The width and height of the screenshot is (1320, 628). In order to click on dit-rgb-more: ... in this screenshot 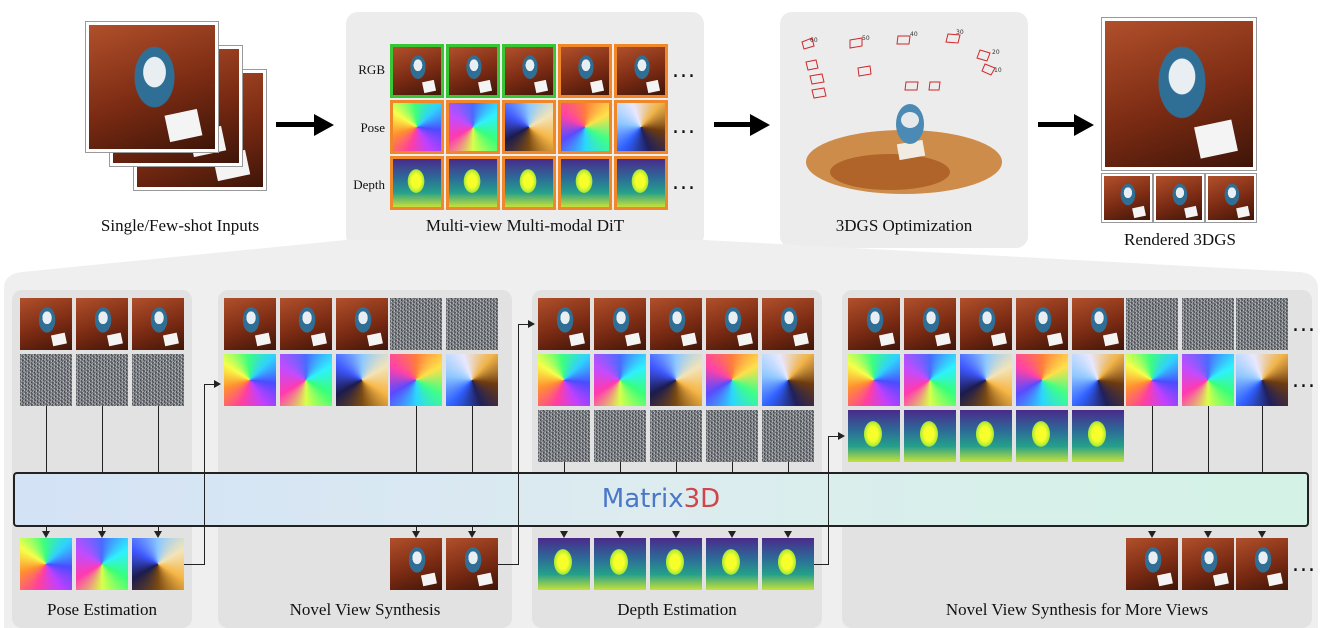, I will do `click(684, 70)`.